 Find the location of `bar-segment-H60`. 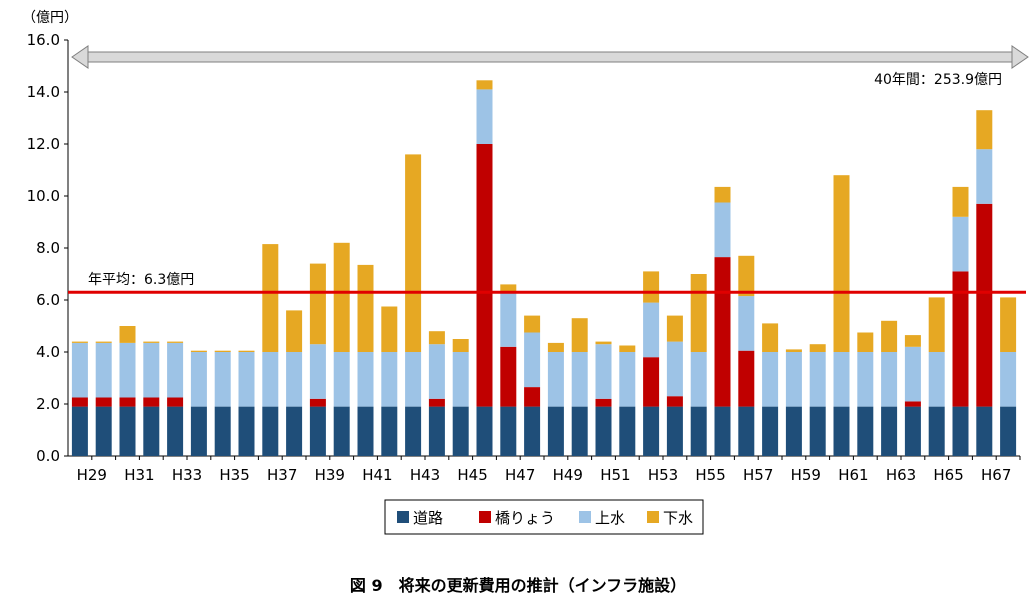

bar-segment-H60 is located at coordinates (817, 379).